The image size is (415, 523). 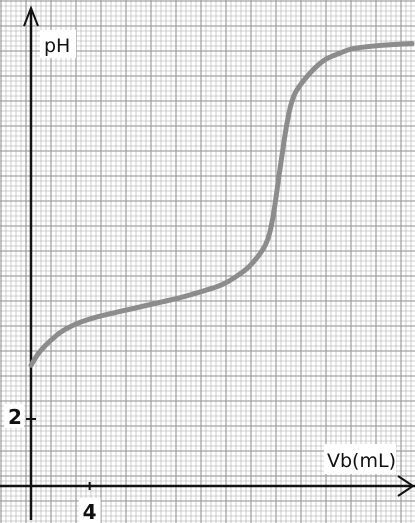 I want to click on y-tick-label-background, so click(x=14, y=415).